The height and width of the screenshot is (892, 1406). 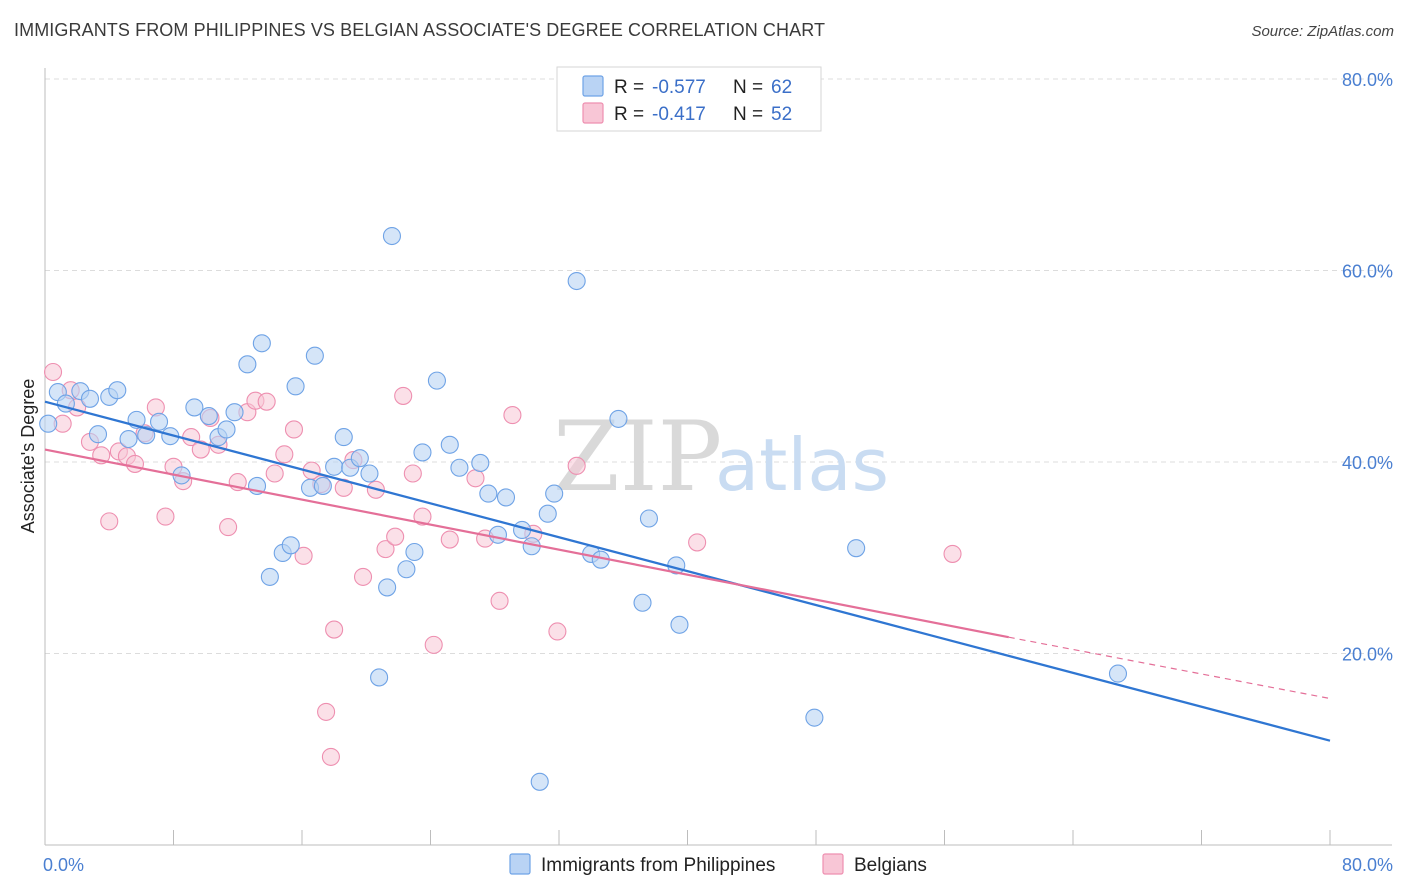 What do you see at coordinates (629, 87) in the screenshot?
I see `legend-r-label-1: R =` at bounding box center [629, 87].